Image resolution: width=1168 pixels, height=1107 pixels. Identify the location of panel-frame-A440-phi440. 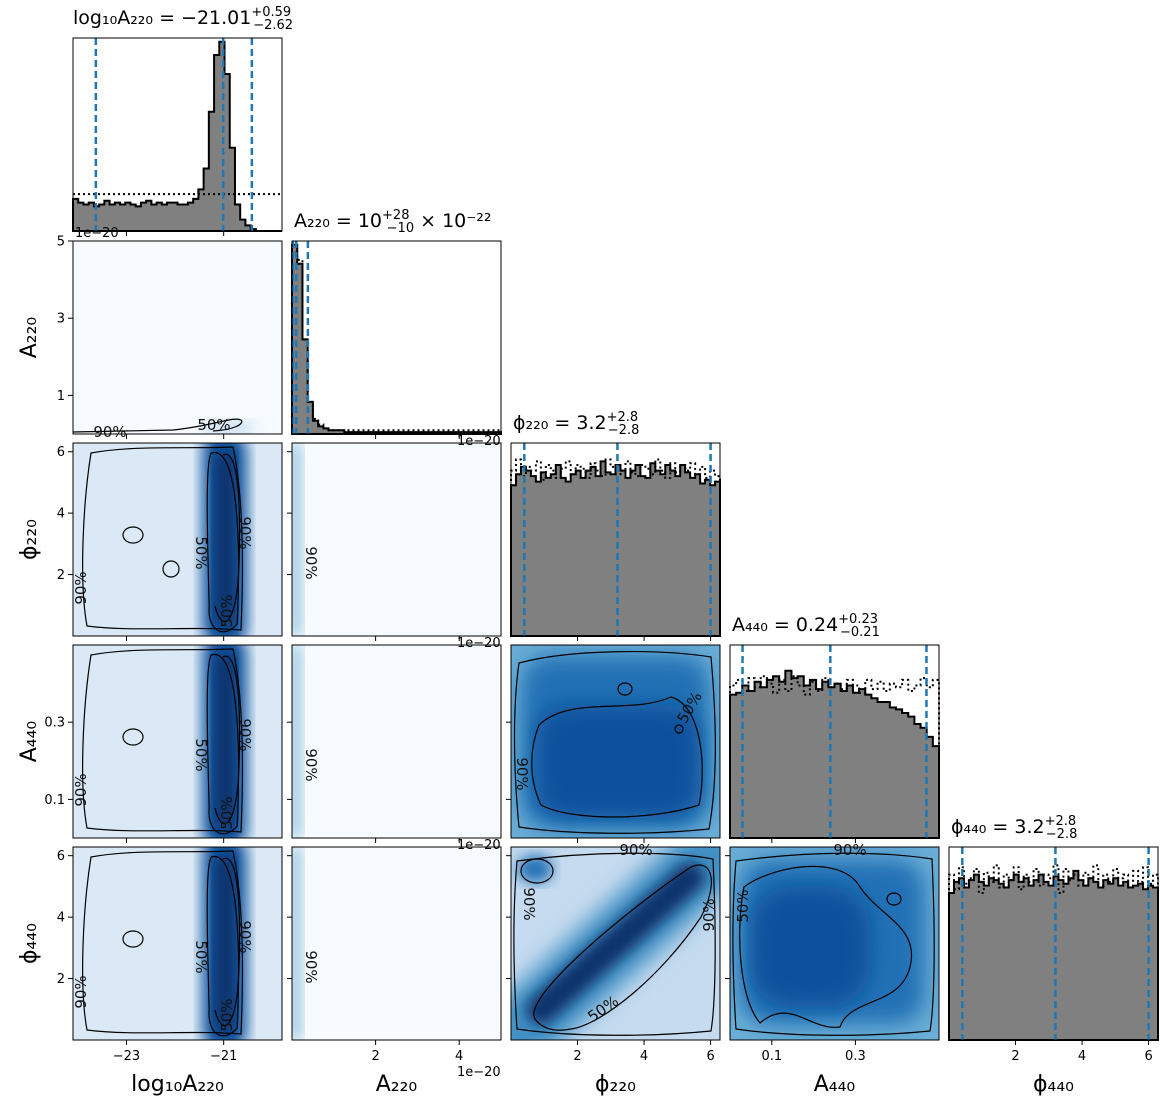
(834, 943).